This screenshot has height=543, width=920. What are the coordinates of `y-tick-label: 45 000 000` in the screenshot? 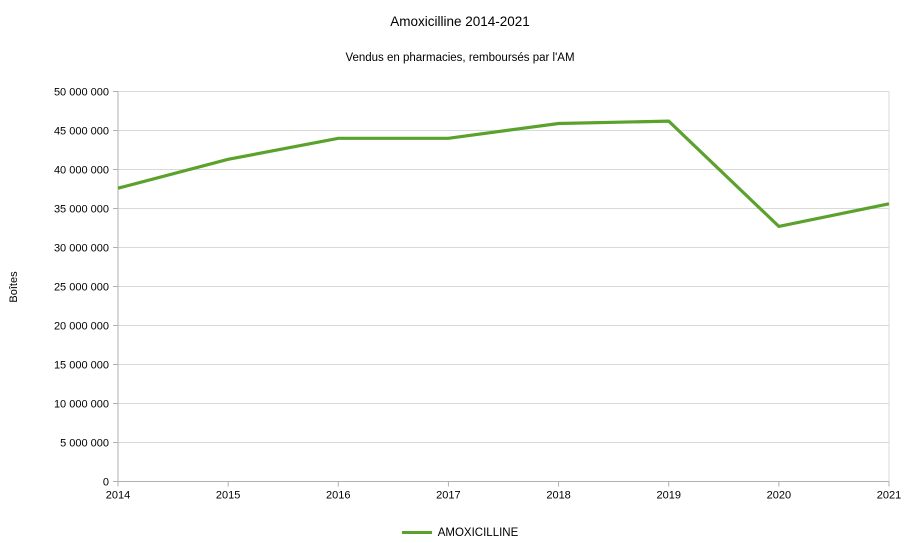 It's located at (81, 132).